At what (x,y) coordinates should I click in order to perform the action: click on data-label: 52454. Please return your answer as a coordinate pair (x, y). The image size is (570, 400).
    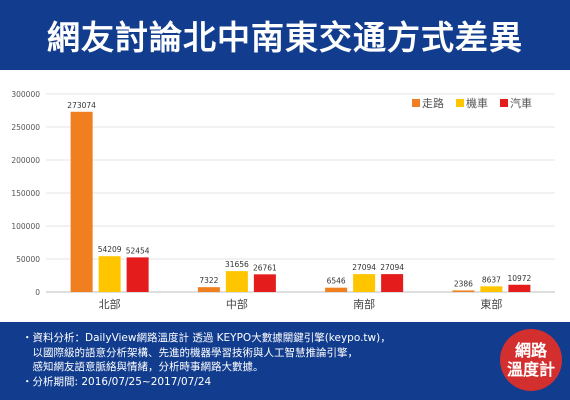
    Looking at the image, I should click on (138, 250).